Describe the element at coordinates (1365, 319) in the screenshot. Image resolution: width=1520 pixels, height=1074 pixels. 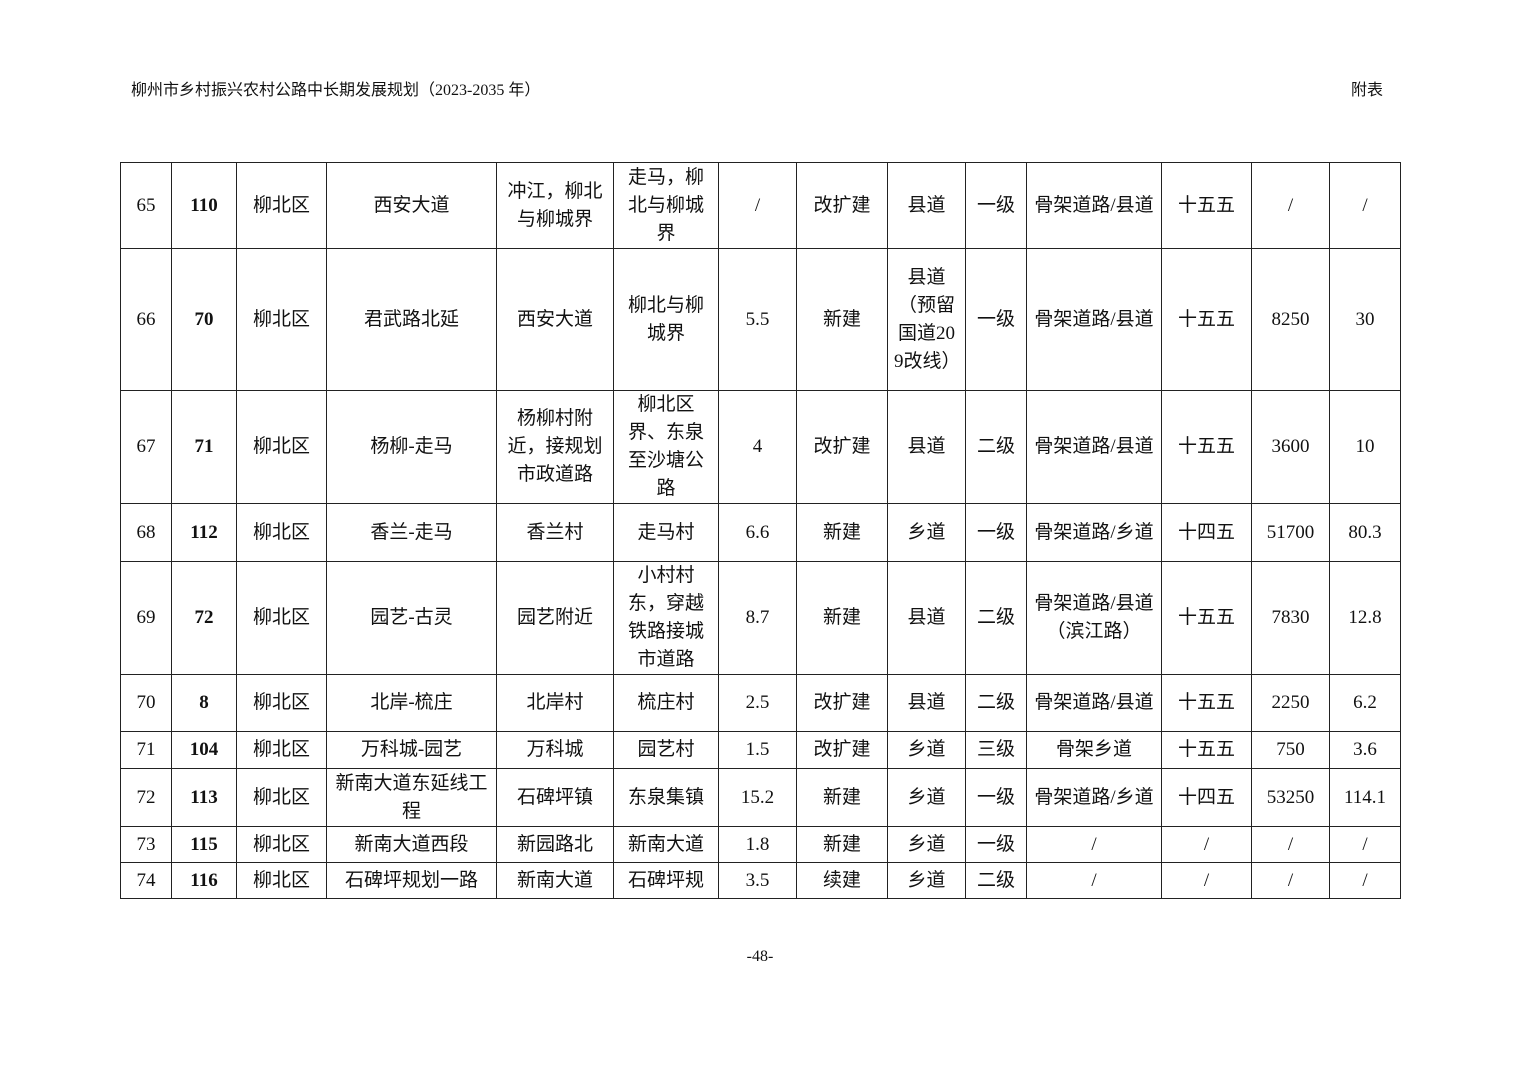
I see `cell-subsidy: 30` at that location.